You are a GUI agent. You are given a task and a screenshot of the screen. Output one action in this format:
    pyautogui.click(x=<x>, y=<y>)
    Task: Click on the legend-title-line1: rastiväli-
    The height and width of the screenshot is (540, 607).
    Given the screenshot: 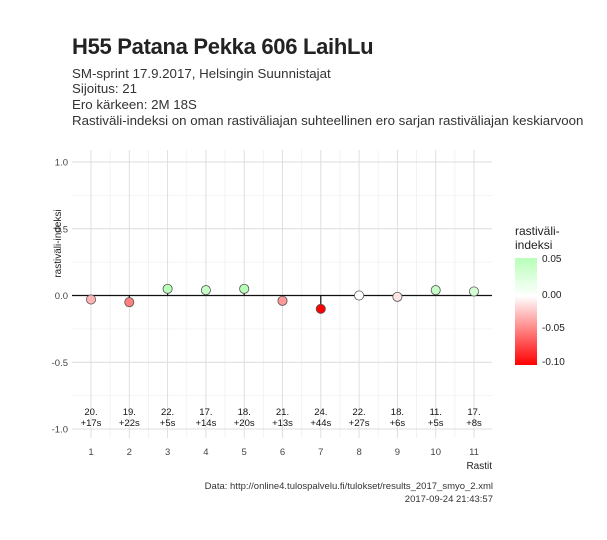 What is the action you would take?
    pyautogui.click(x=537, y=231)
    